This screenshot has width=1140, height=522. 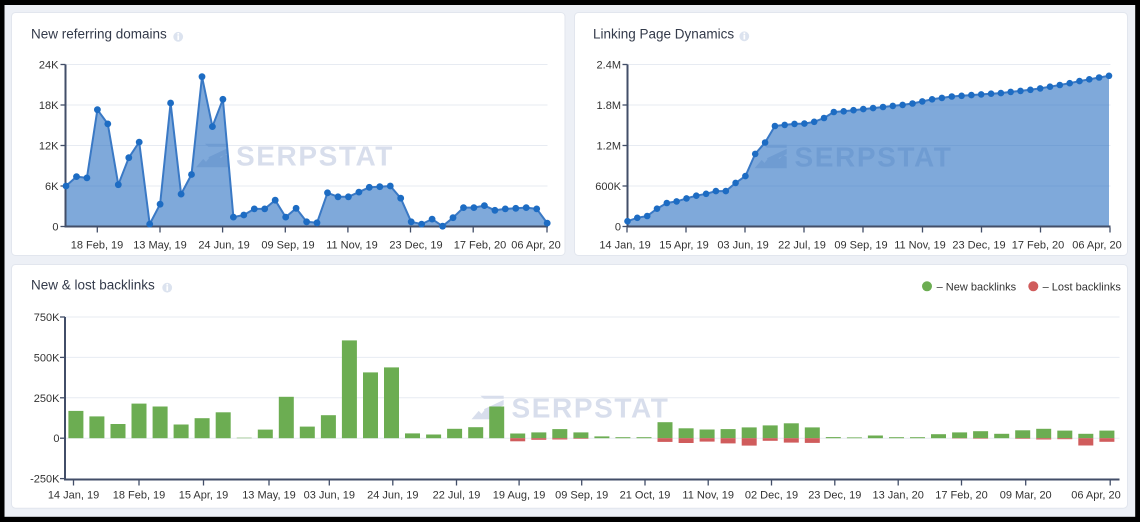 I want to click on svg-text: 500K, so click(x=47, y=358).